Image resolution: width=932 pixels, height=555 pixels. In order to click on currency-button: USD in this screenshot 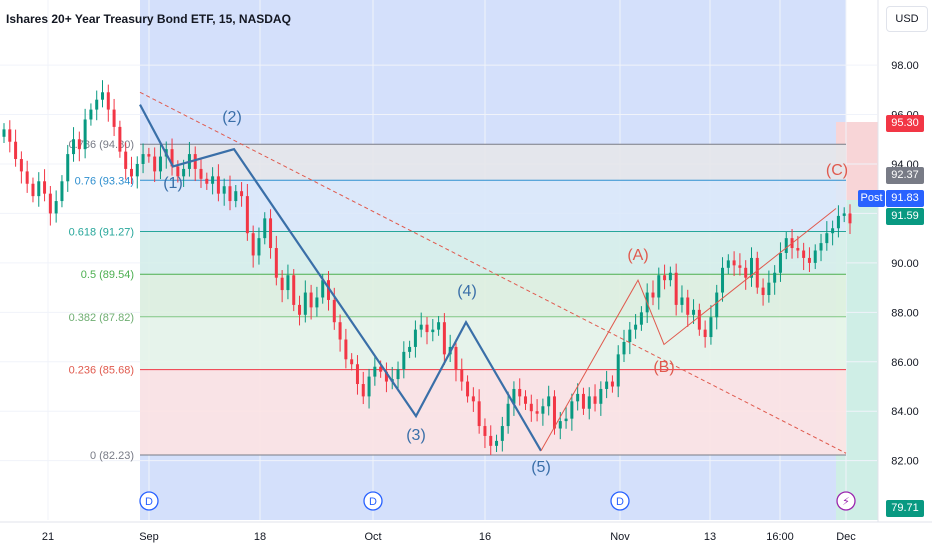, I will do `click(907, 19)`.